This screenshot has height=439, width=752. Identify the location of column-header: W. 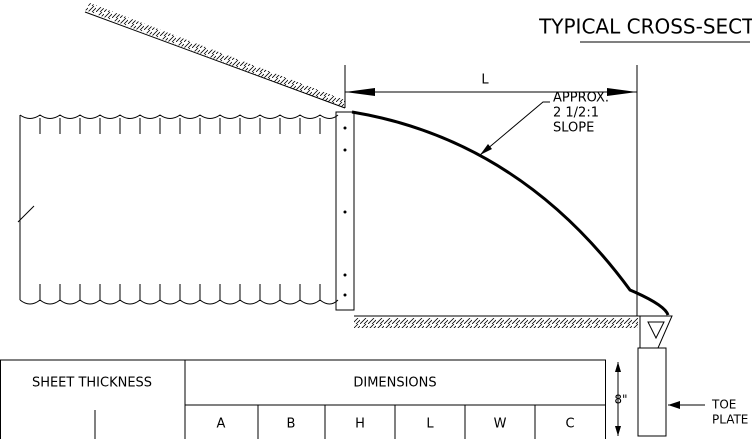
(500, 424).